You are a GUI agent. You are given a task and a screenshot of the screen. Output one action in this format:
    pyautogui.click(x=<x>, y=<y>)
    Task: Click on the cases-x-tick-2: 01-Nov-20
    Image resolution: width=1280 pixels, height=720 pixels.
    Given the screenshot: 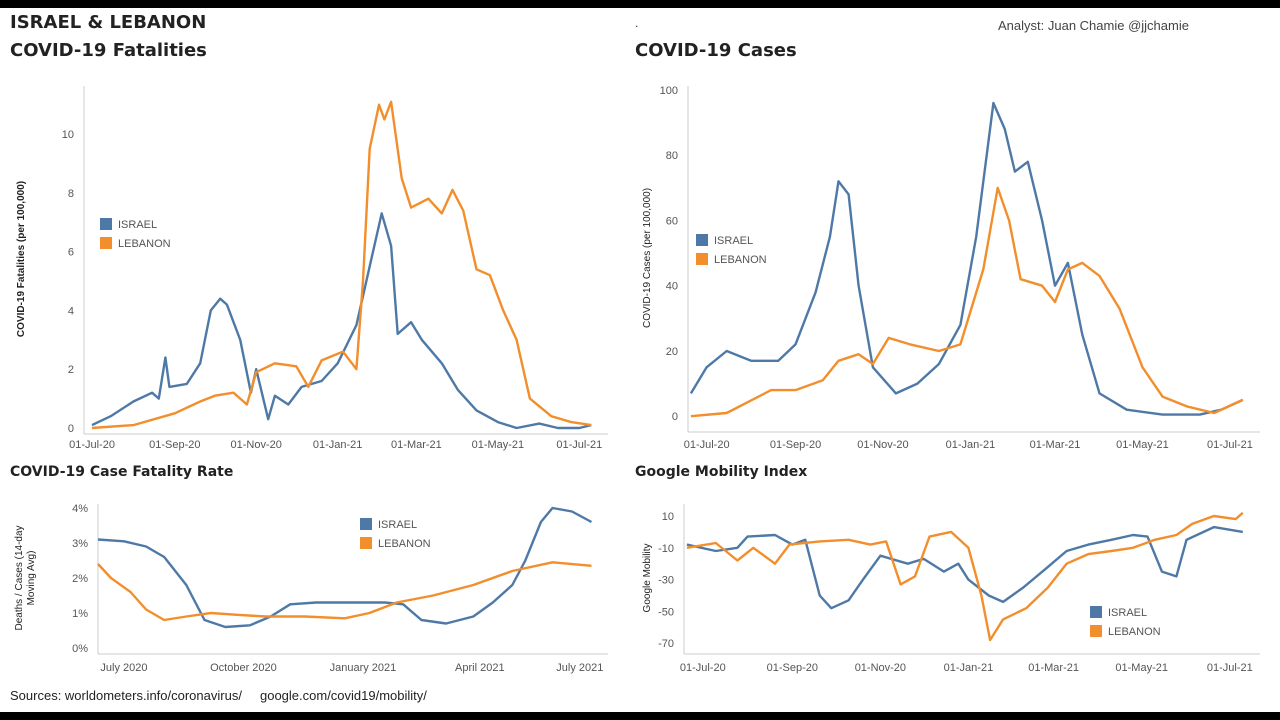 What is the action you would take?
    pyautogui.click(x=882, y=445)
    